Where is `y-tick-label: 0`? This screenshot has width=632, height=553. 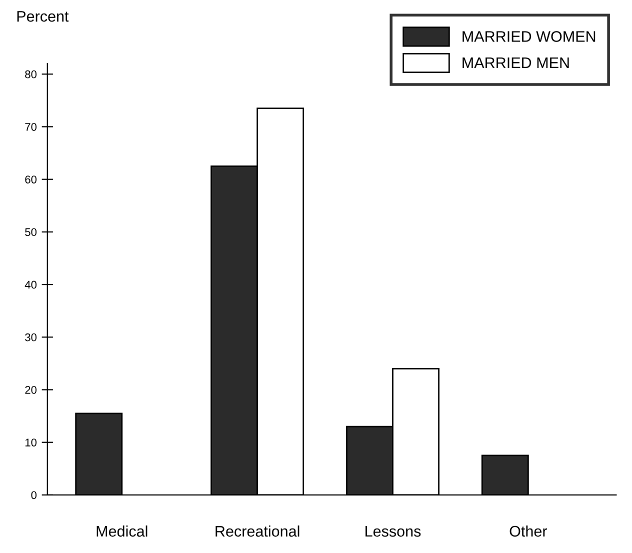 y-tick-label: 0 is located at coordinates (34, 495).